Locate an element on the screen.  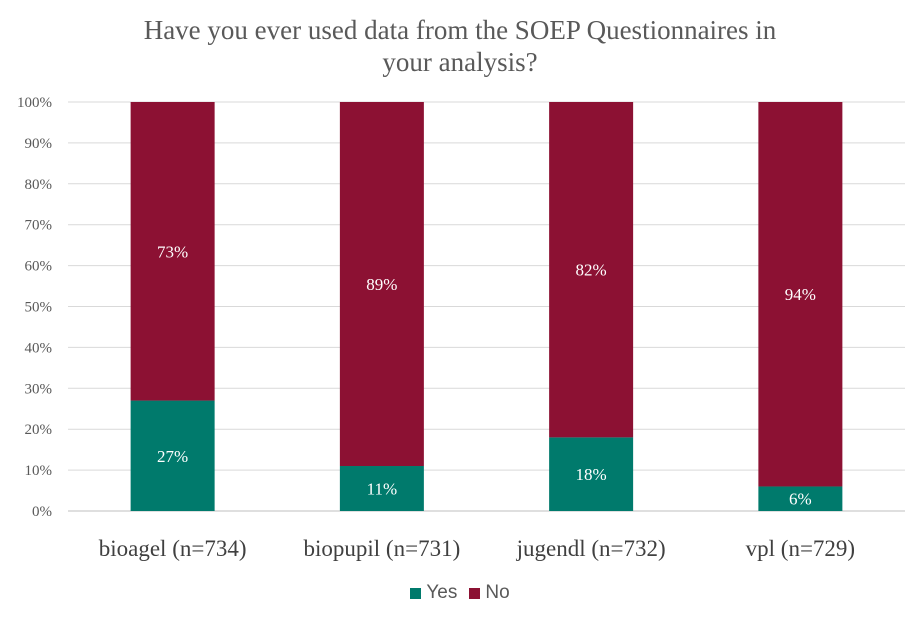
legend-label-yes: Yes is located at coordinates (442, 592).